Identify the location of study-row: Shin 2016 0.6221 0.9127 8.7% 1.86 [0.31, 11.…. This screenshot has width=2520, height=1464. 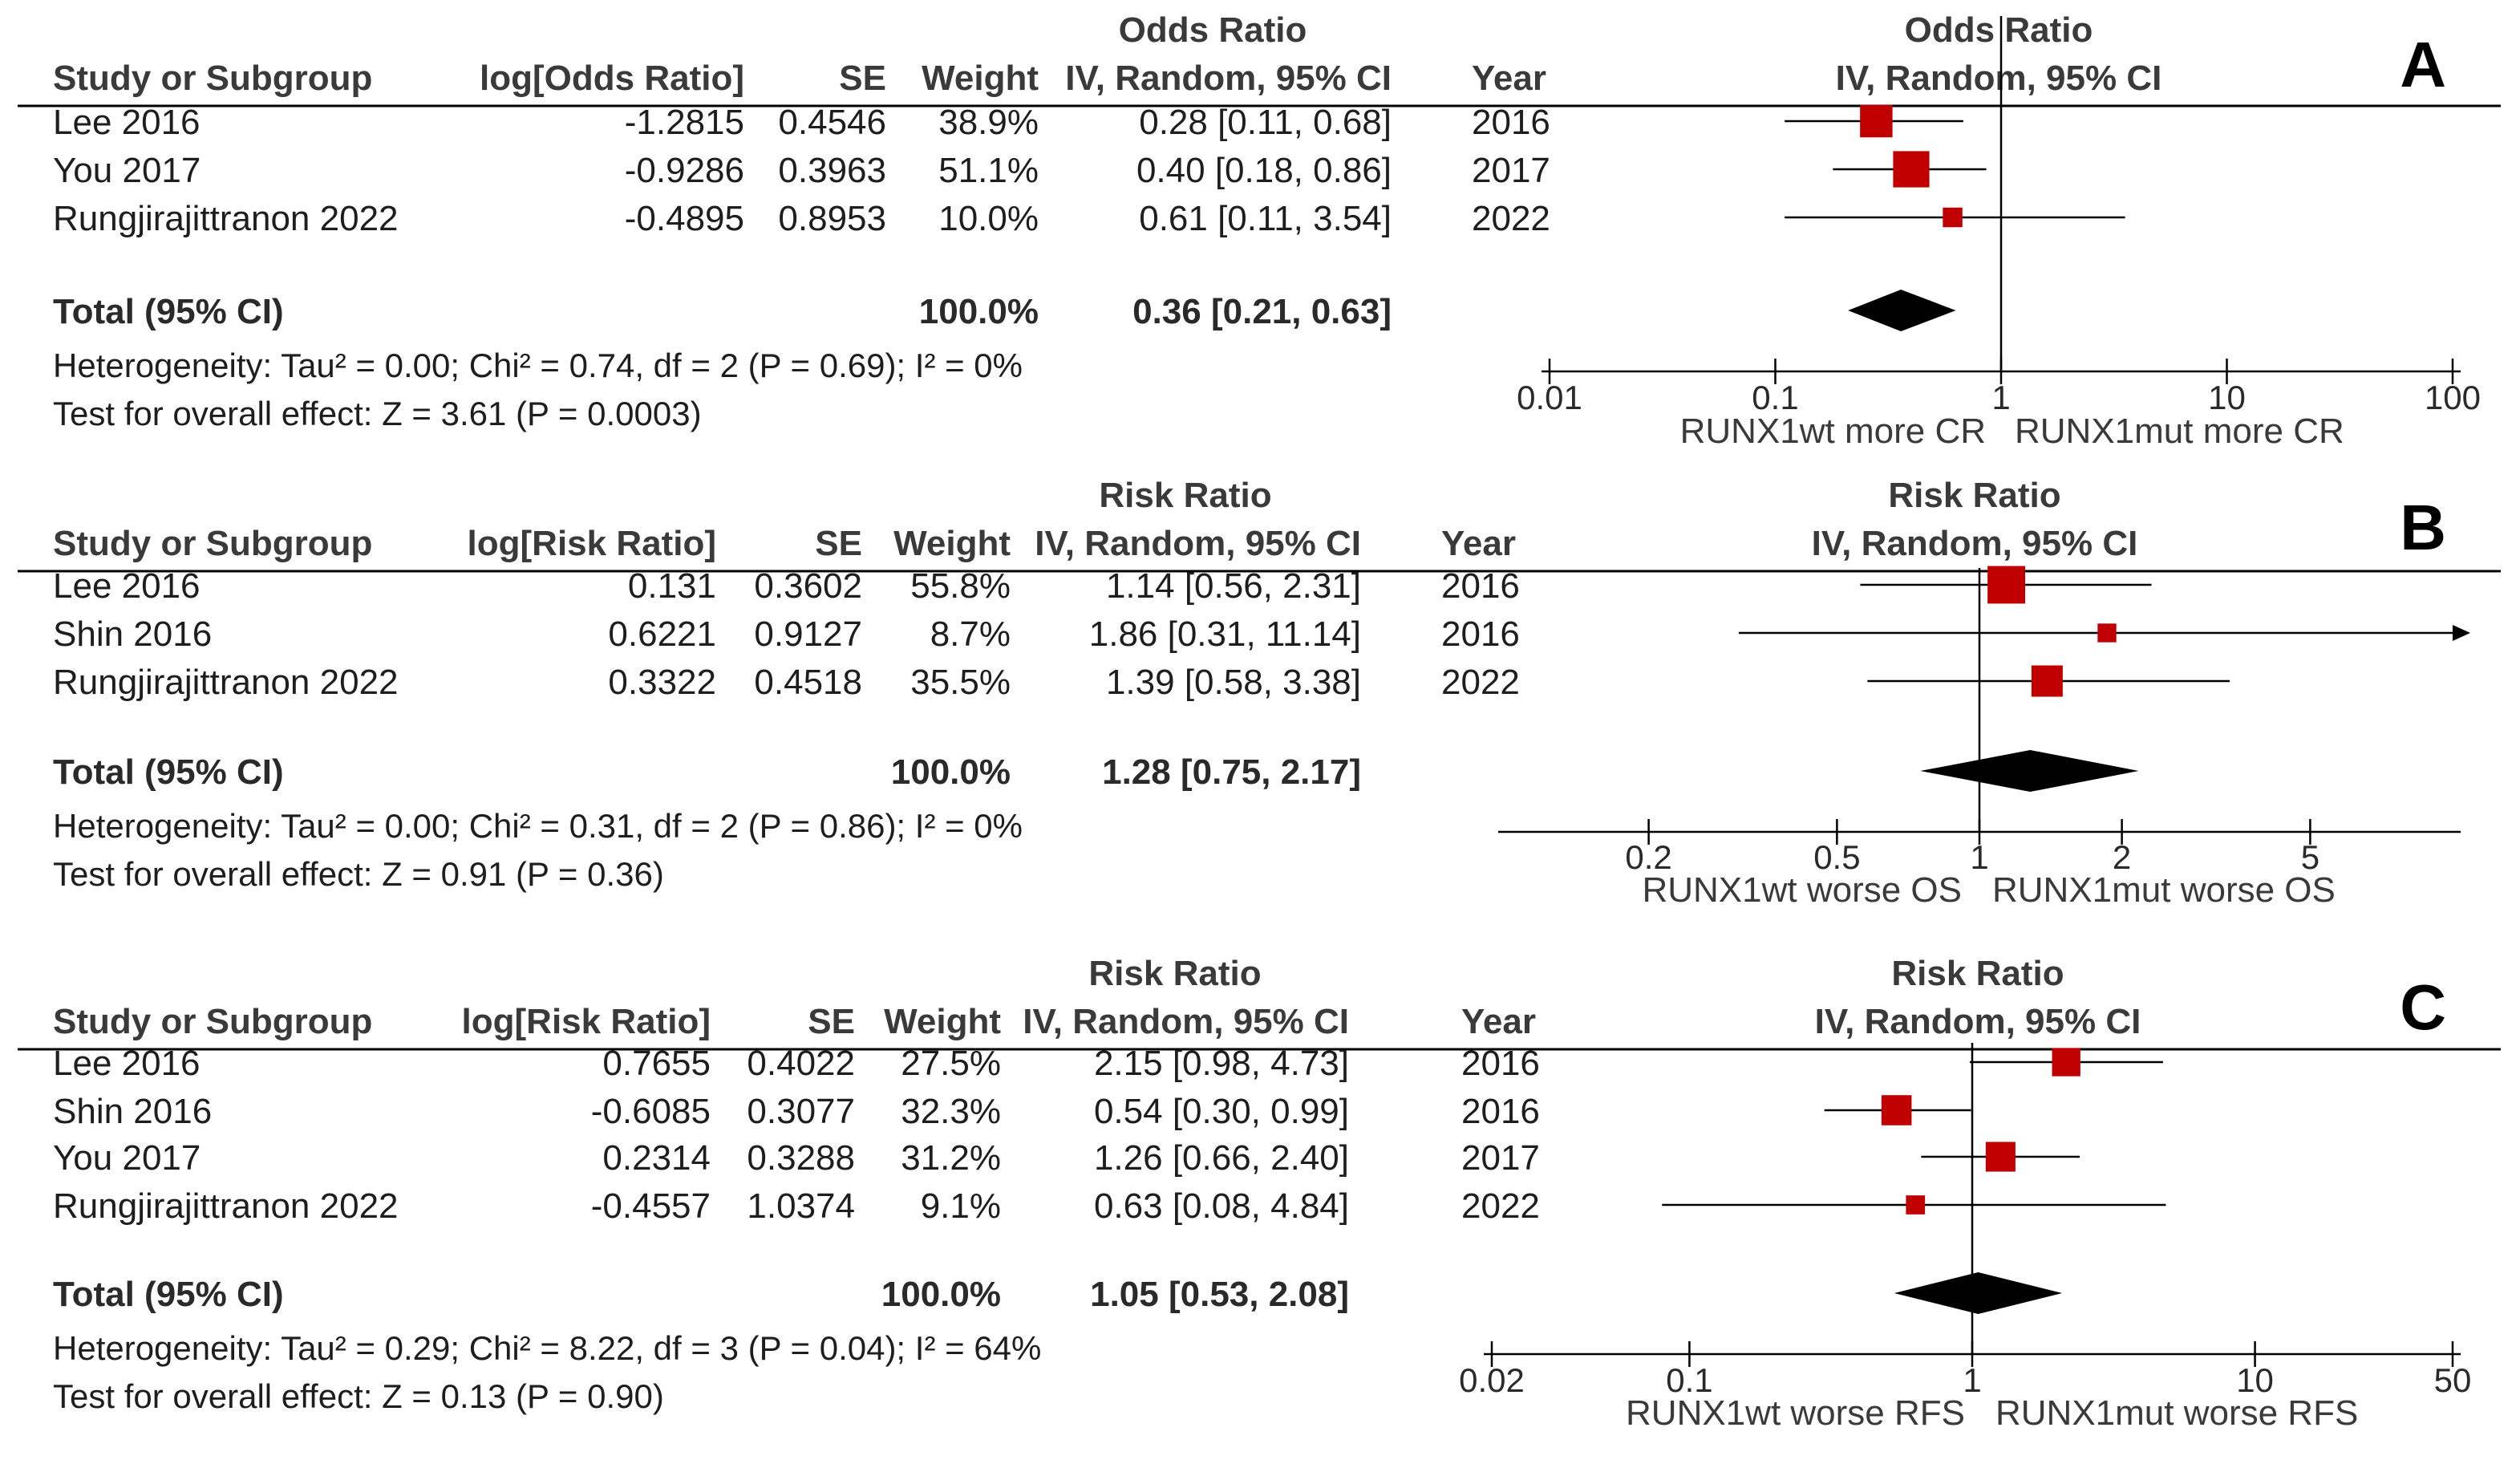
(1261, 634).